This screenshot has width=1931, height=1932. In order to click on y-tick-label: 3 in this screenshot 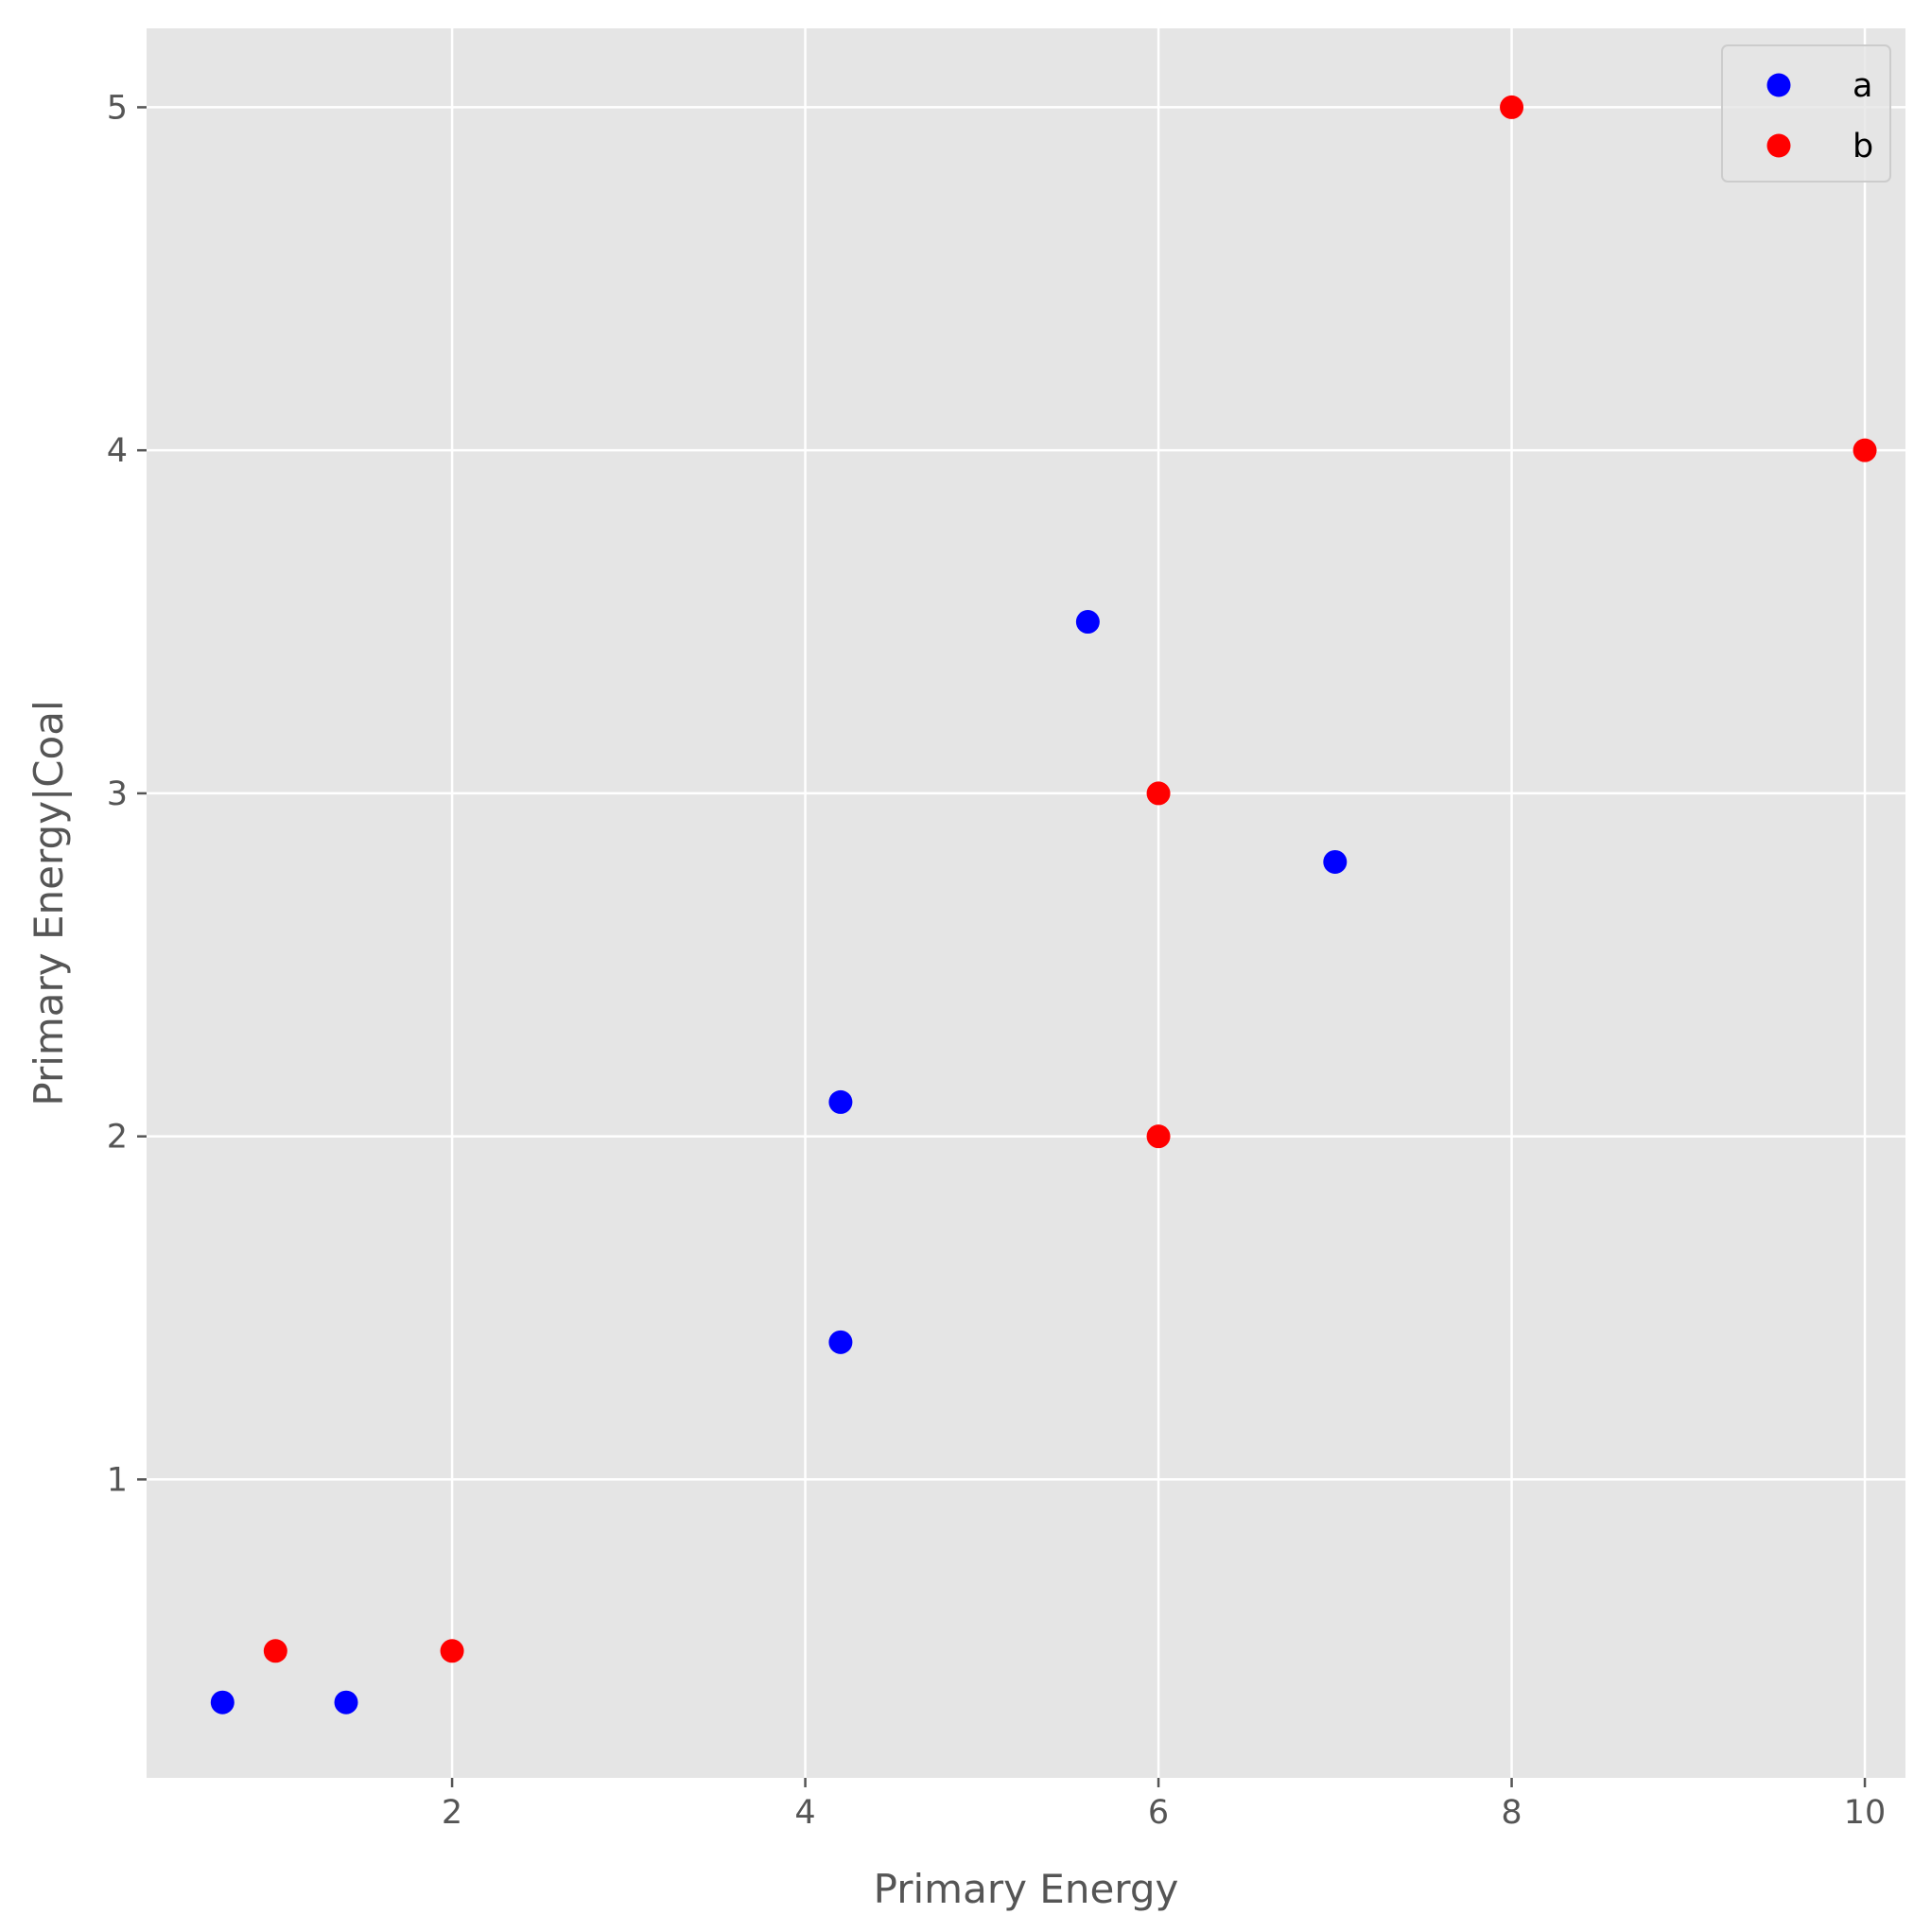, I will do `click(117, 794)`.